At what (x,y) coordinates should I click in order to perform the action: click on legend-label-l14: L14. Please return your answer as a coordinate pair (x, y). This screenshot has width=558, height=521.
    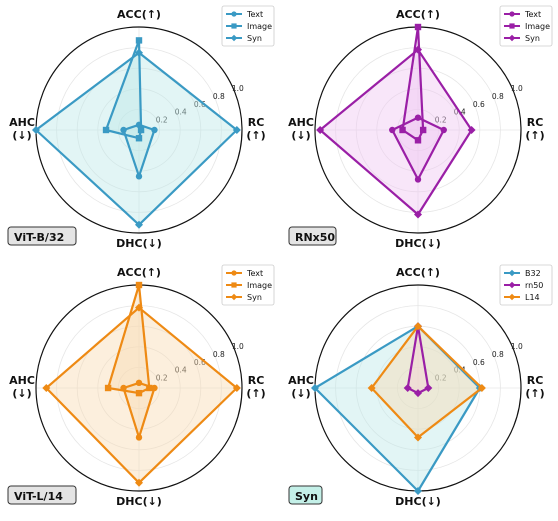
    Looking at the image, I should click on (532, 297).